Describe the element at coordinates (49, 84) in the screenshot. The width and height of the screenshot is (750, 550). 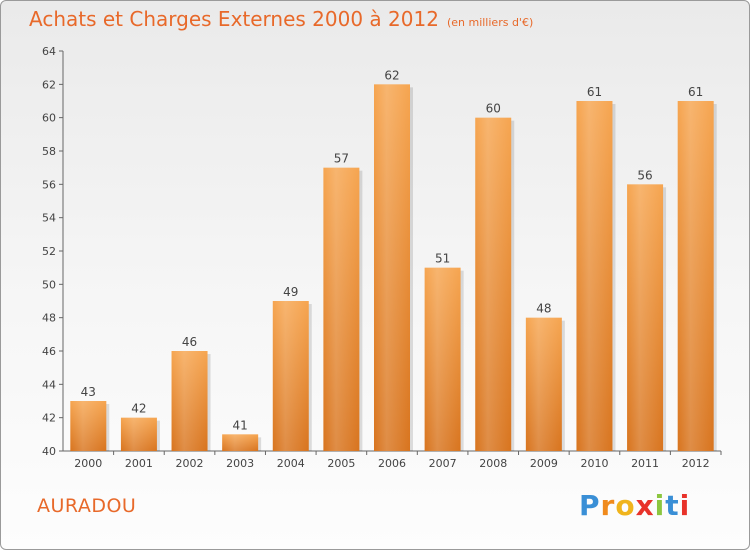
I see `y-tick-label: 62` at that location.